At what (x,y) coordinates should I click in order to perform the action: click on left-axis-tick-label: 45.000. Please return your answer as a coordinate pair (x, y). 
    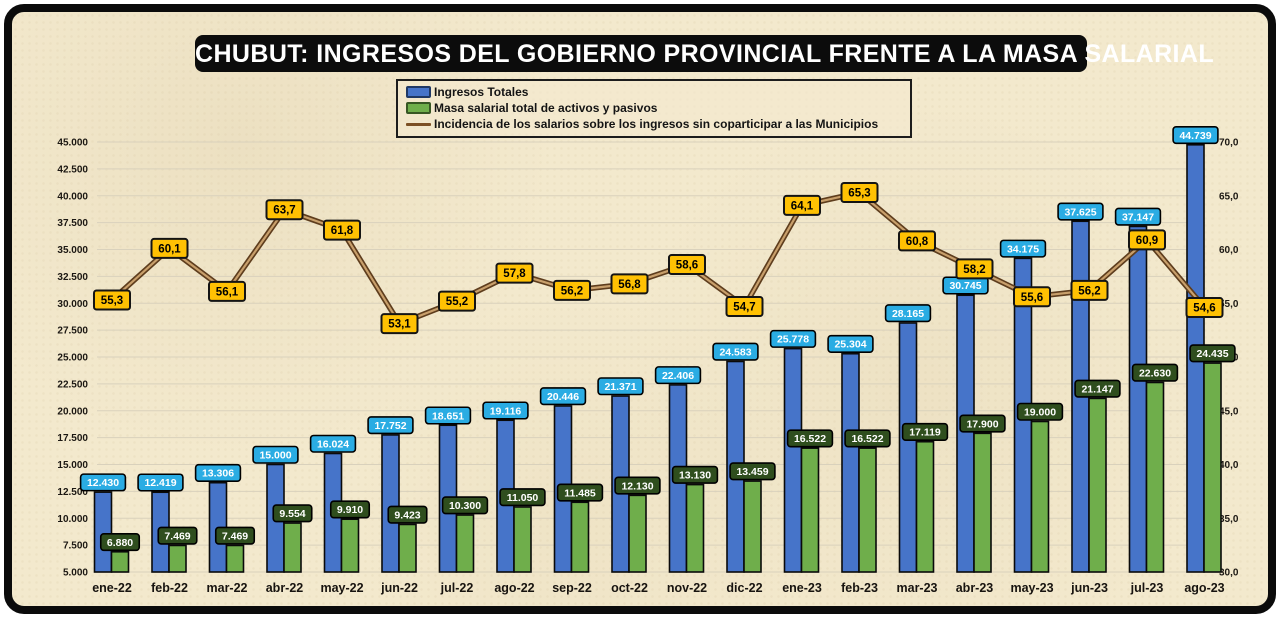
    Looking at the image, I should click on (72, 143).